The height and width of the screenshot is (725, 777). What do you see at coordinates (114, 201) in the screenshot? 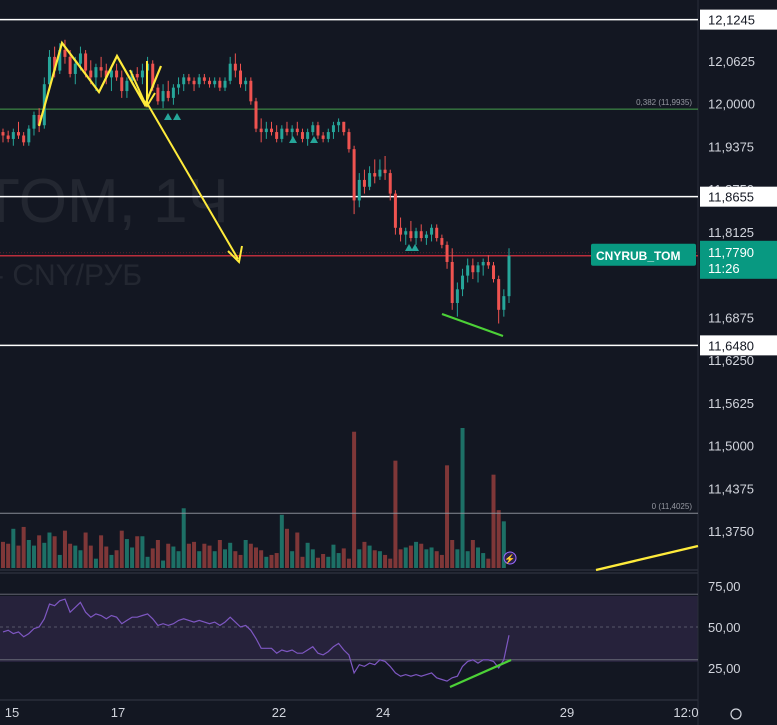
I see `watermark-title: TOM, 1Ч` at bounding box center [114, 201].